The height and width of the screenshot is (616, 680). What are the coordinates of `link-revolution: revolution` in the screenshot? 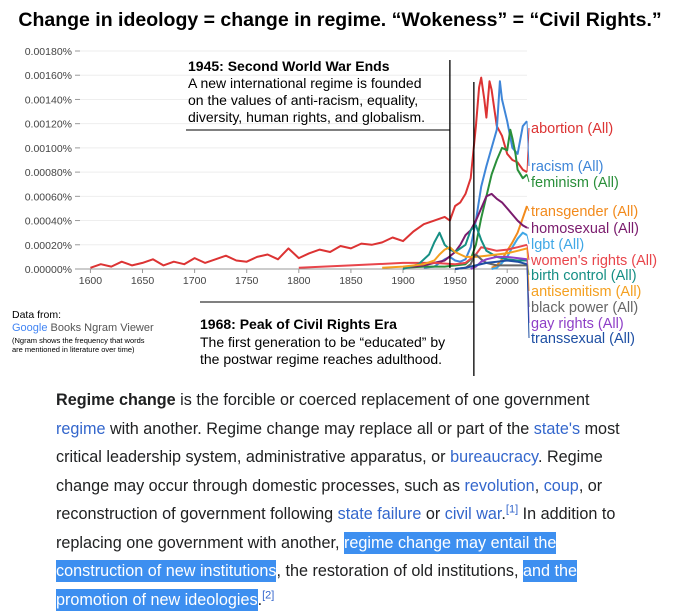 It's located at (499, 485).